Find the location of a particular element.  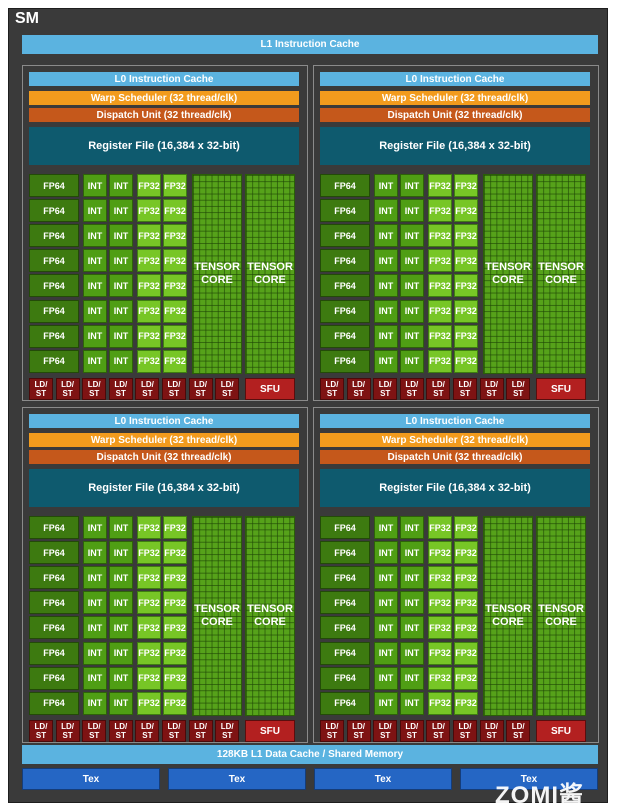

tensor-core-1: TENSOR CORE is located at coordinates (508, 616).